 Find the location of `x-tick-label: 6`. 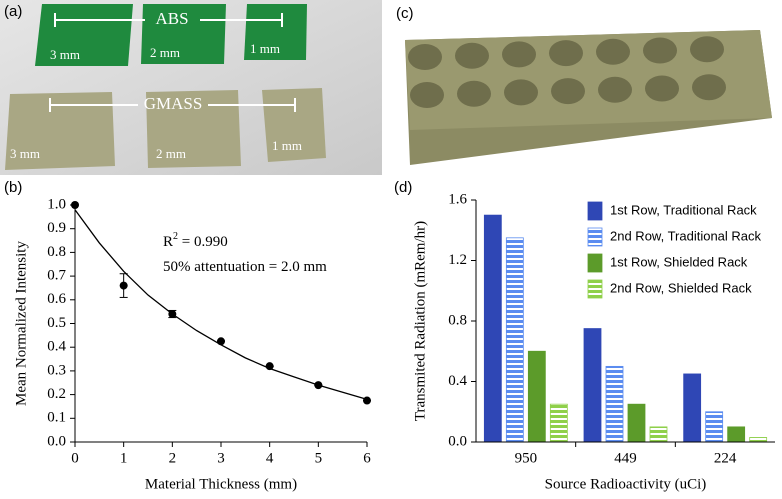

x-tick-label: 6 is located at coordinates (367, 458).